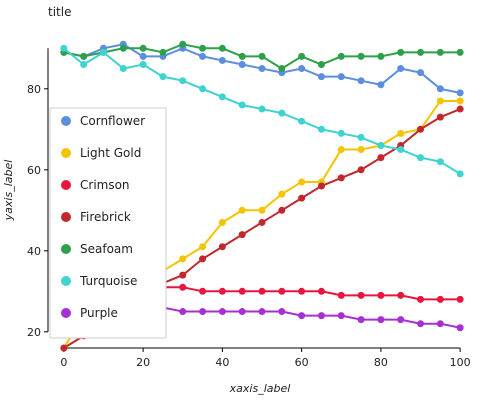 Image resolution: width=484 pixels, height=400 pixels. I want to click on x-tick-label: 0, so click(63, 362).